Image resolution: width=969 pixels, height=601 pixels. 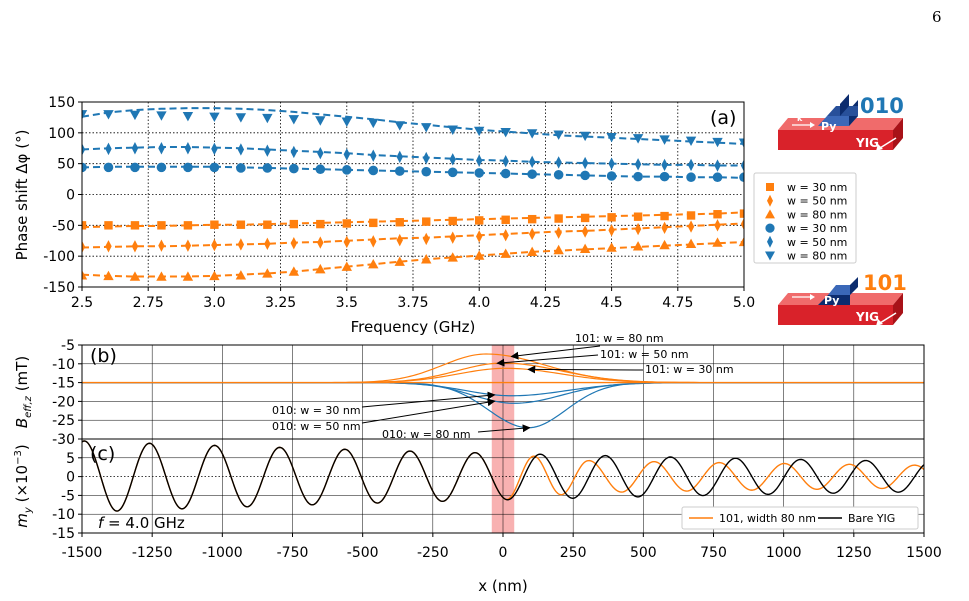 I want to click on x-tick-label: -500, so click(x=363, y=553).